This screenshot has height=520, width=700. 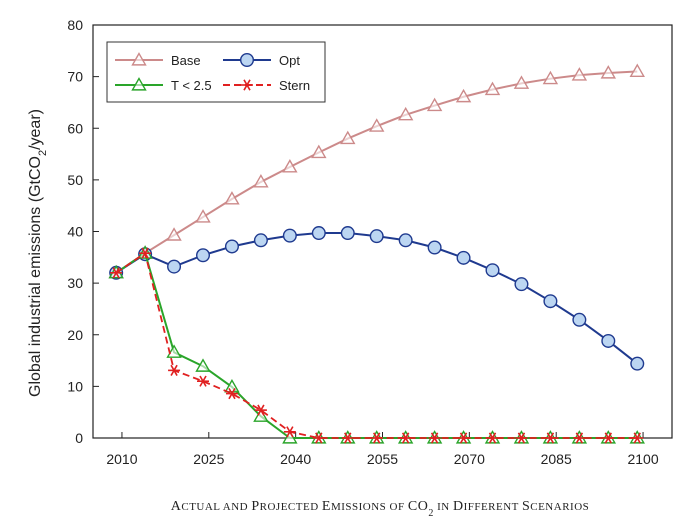 I want to click on y-tick-label: 80, so click(x=75, y=25).